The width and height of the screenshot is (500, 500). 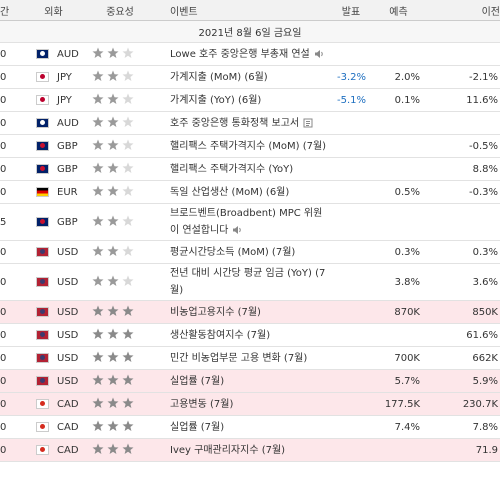 I want to click on column-header: 이벤트, so click(x=242, y=10).